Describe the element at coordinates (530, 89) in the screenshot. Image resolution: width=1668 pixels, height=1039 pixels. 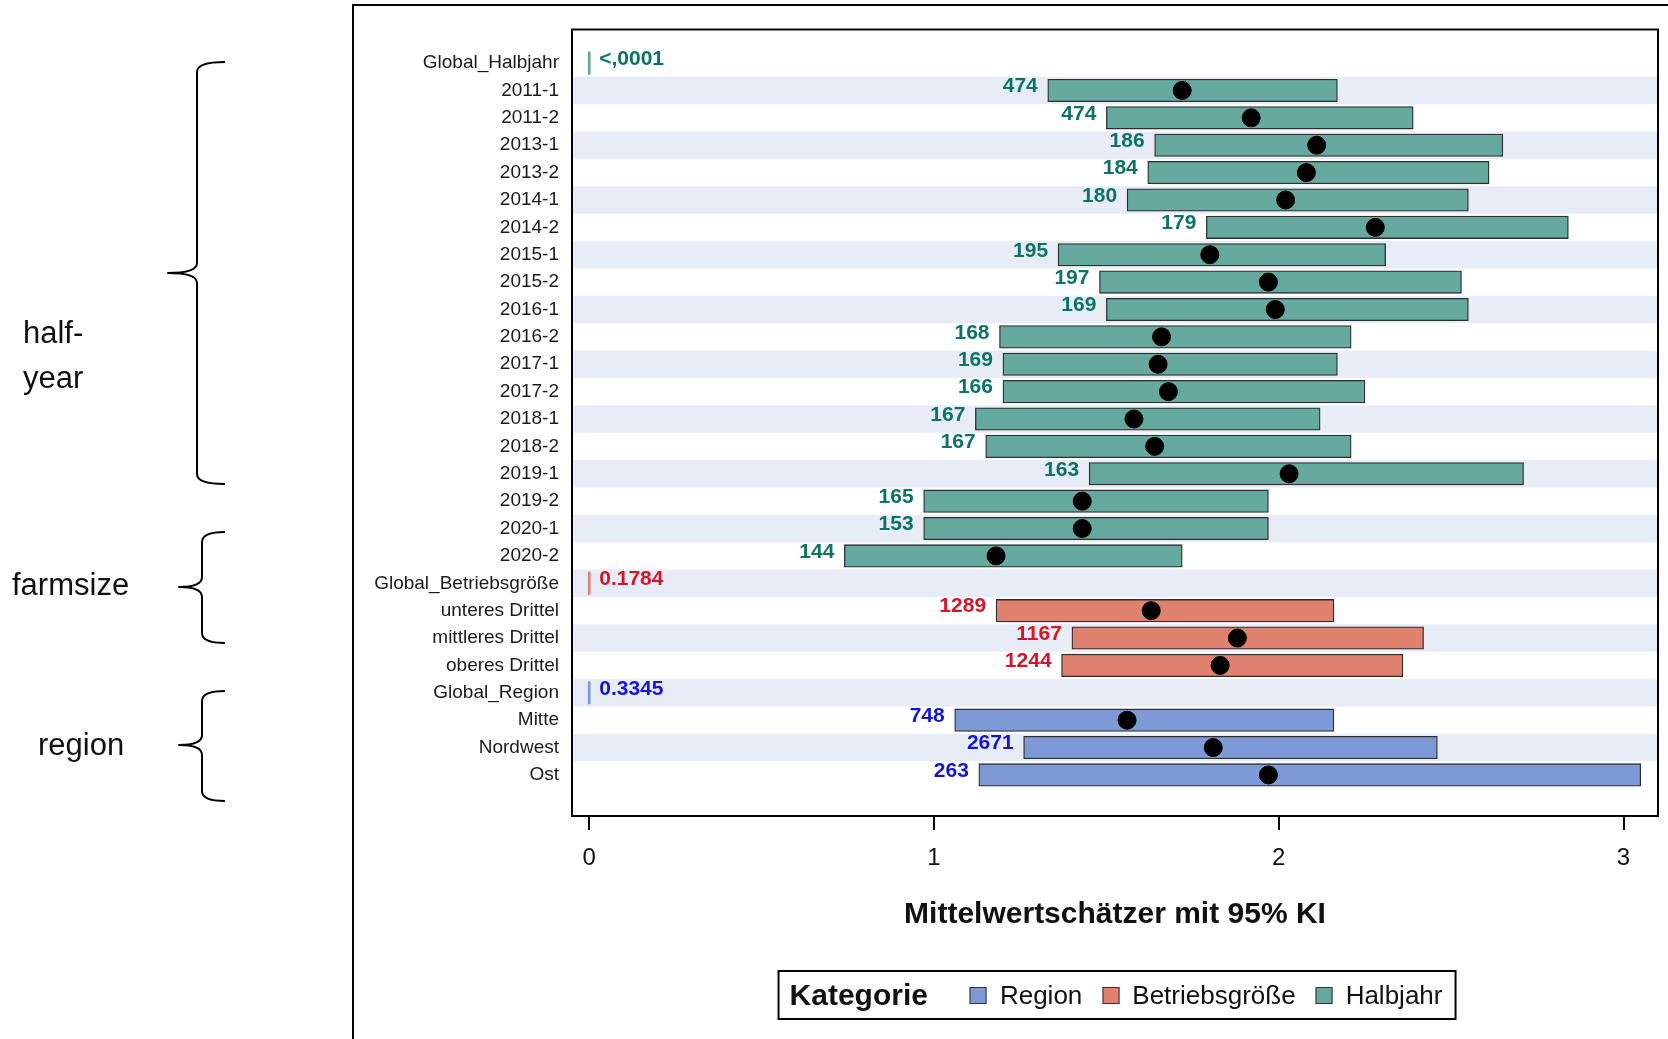
I see `y-tick-label: 2011-1` at that location.